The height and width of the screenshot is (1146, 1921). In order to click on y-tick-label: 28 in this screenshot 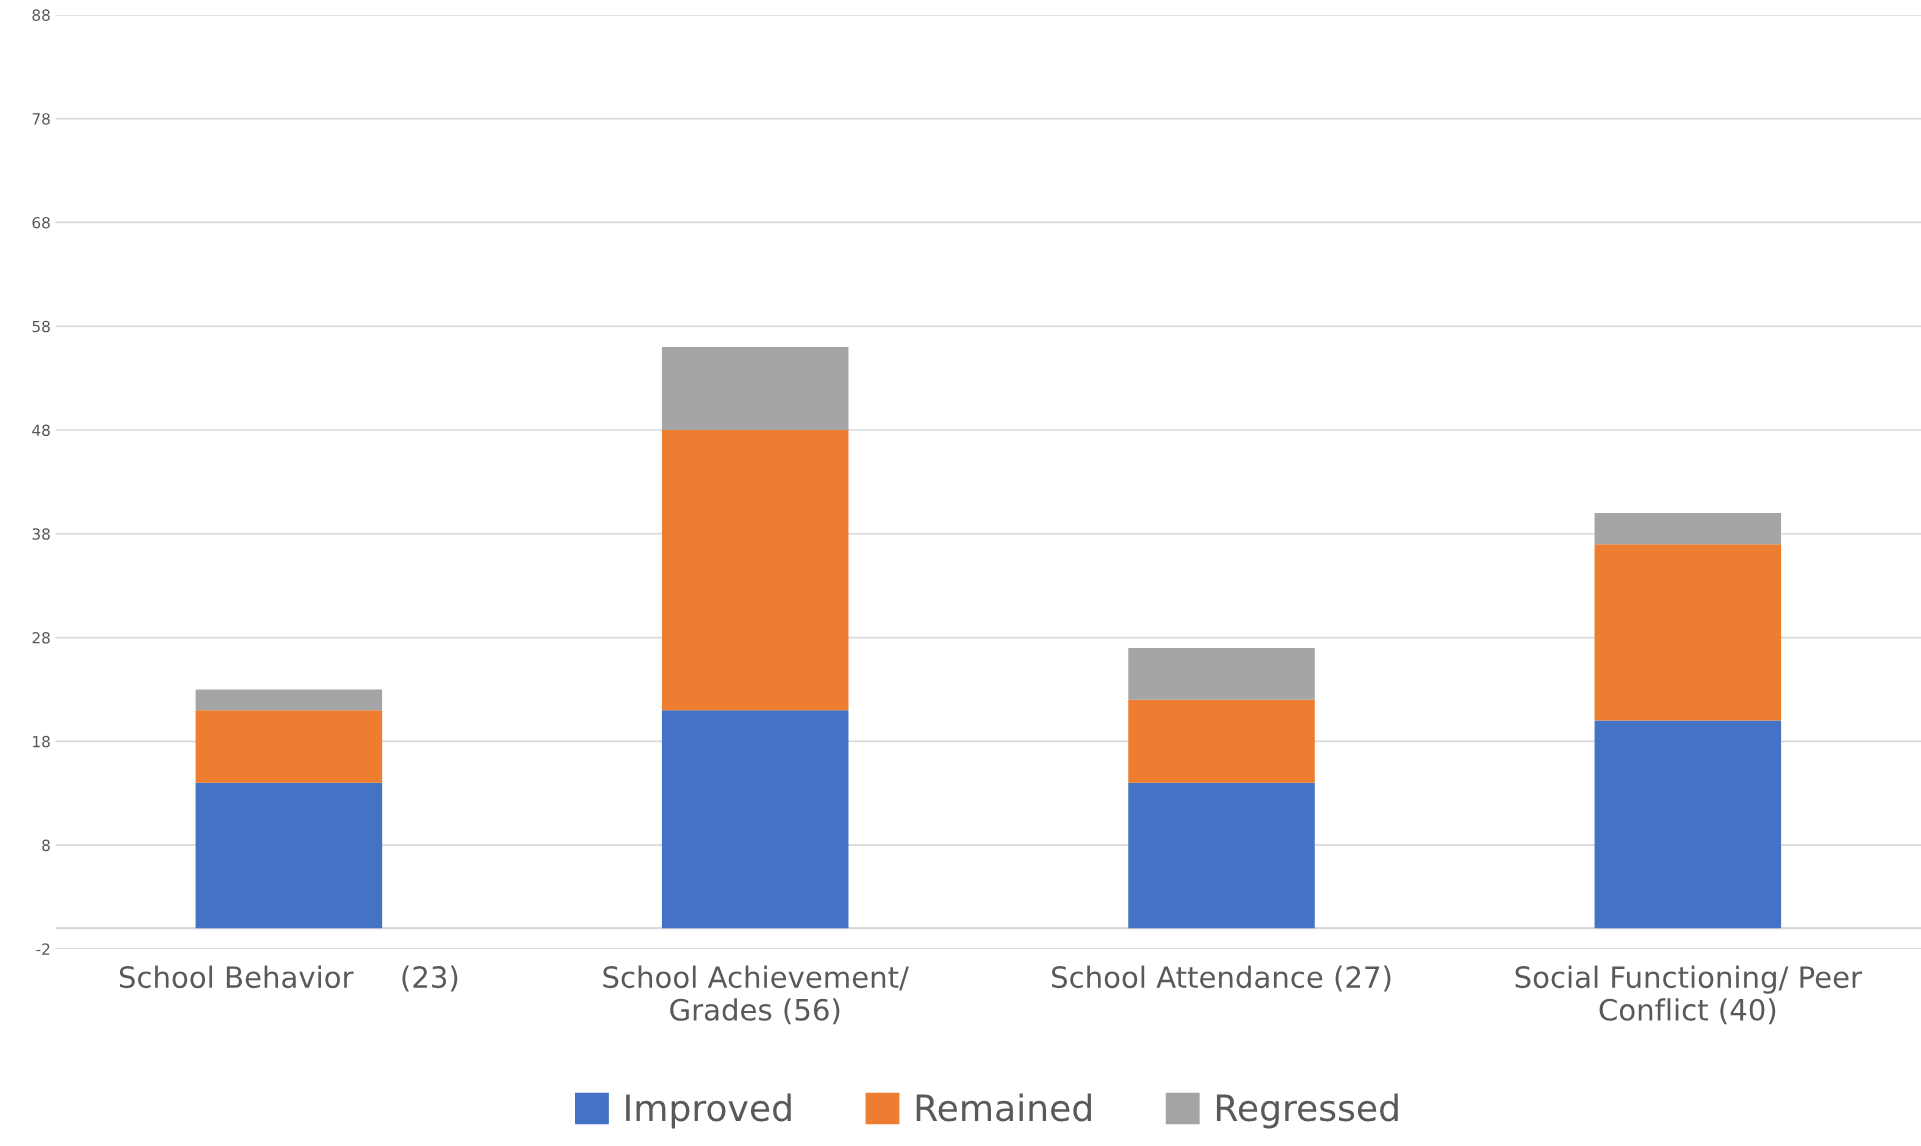, I will do `click(41, 638)`.